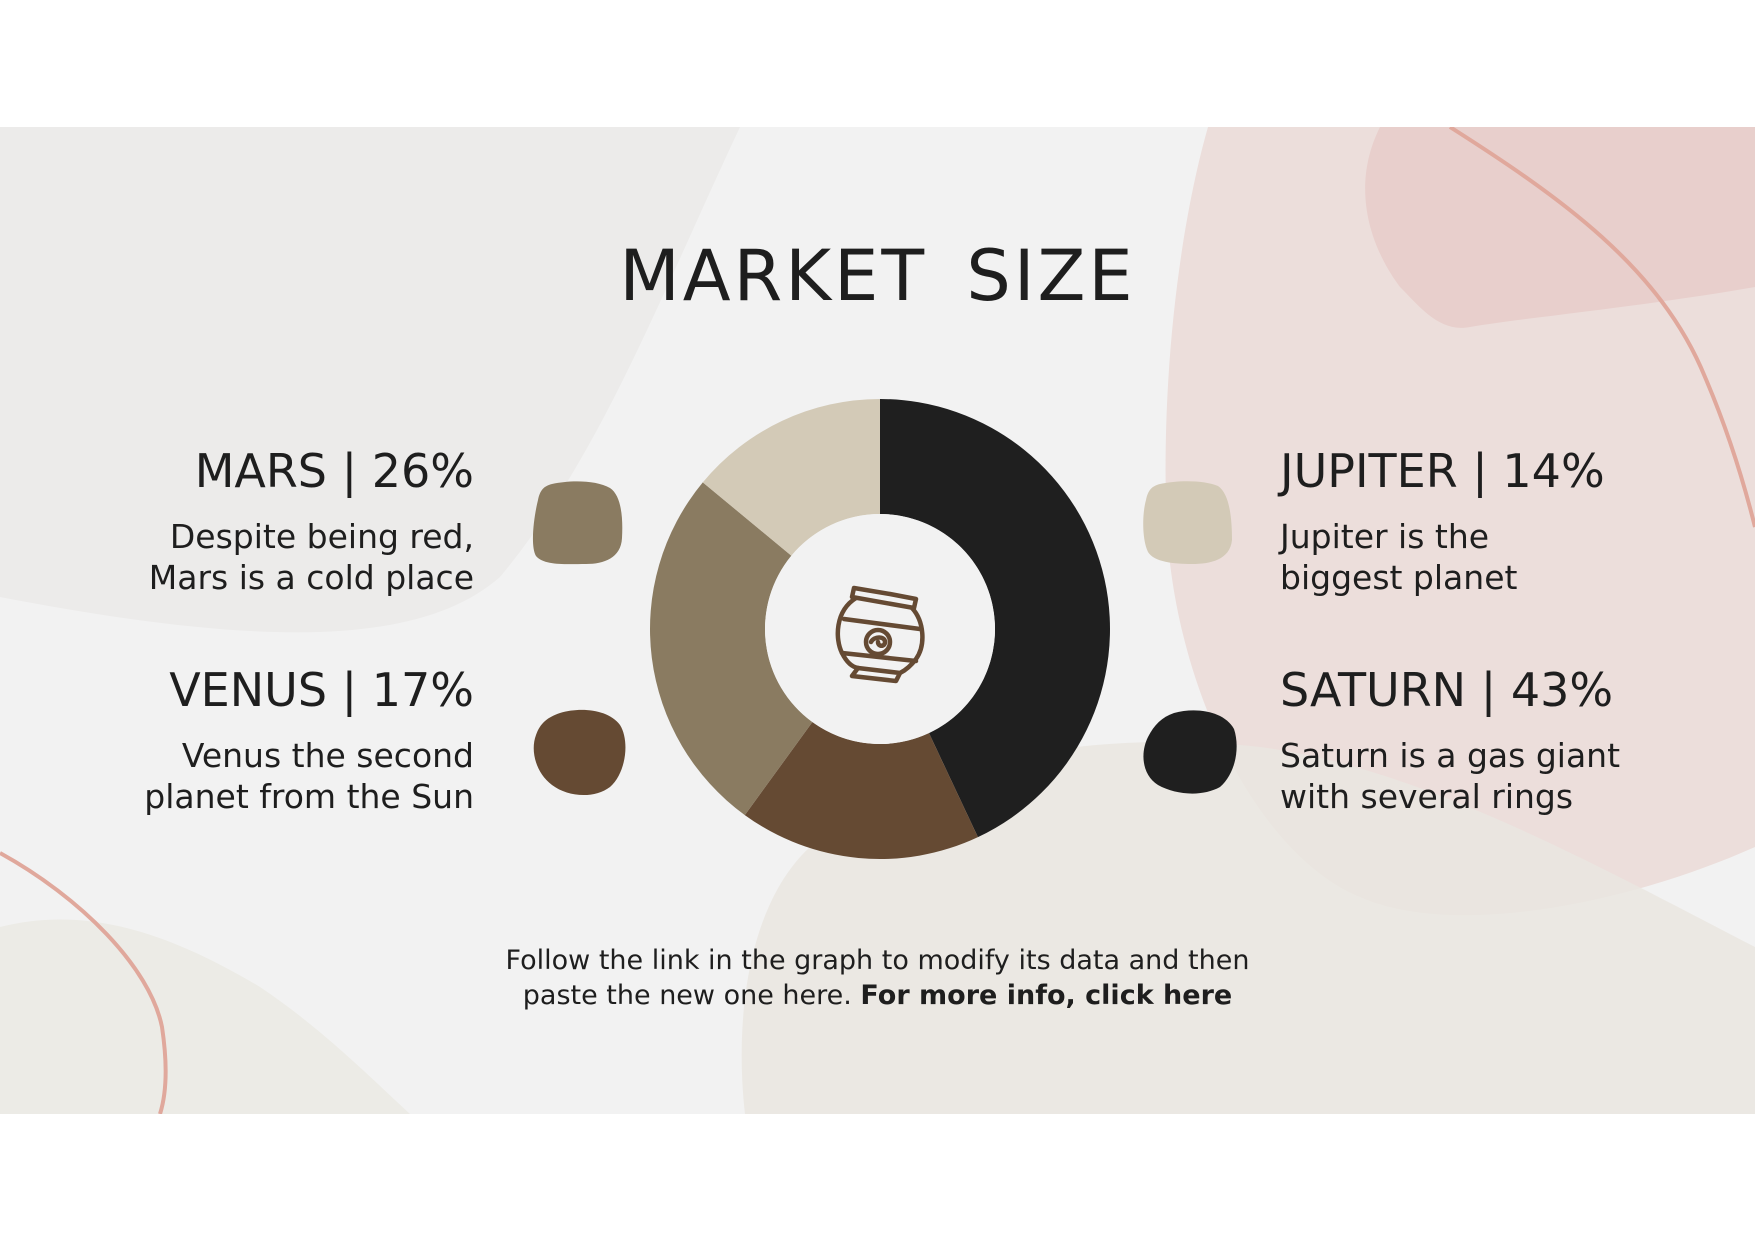 The height and width of the screenshot is (1241, 1755). Describe the element at coordinates (311, 557) in the screenshot. I see `mars-description: Despite being red, Mars is a cold place` at that location.